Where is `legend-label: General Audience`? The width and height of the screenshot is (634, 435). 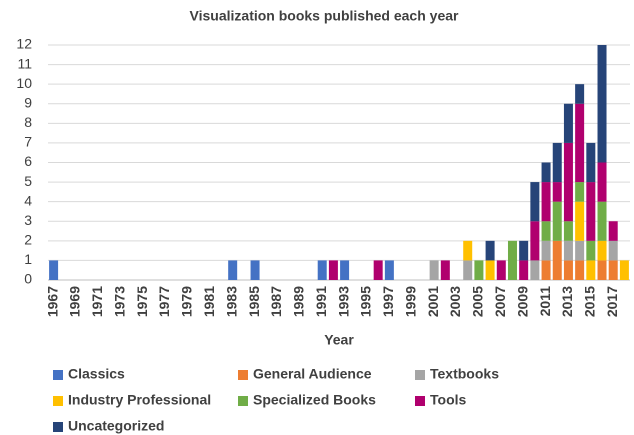 legend-label: General Audience is located at coordinates (312, 374).